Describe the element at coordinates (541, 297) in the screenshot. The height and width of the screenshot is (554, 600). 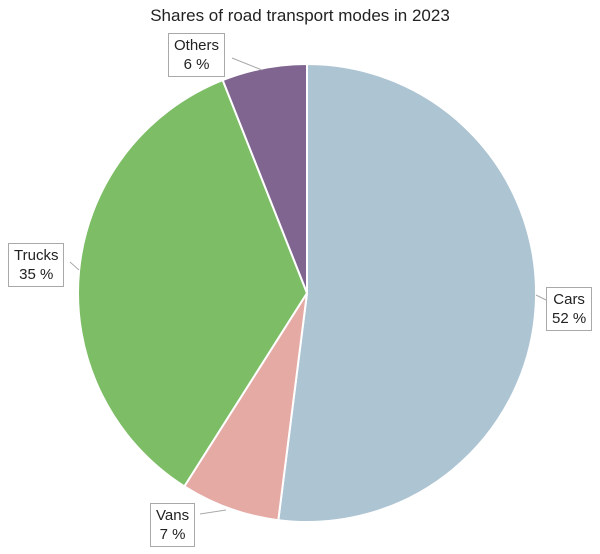
I see `leader-line-cars` at that location.